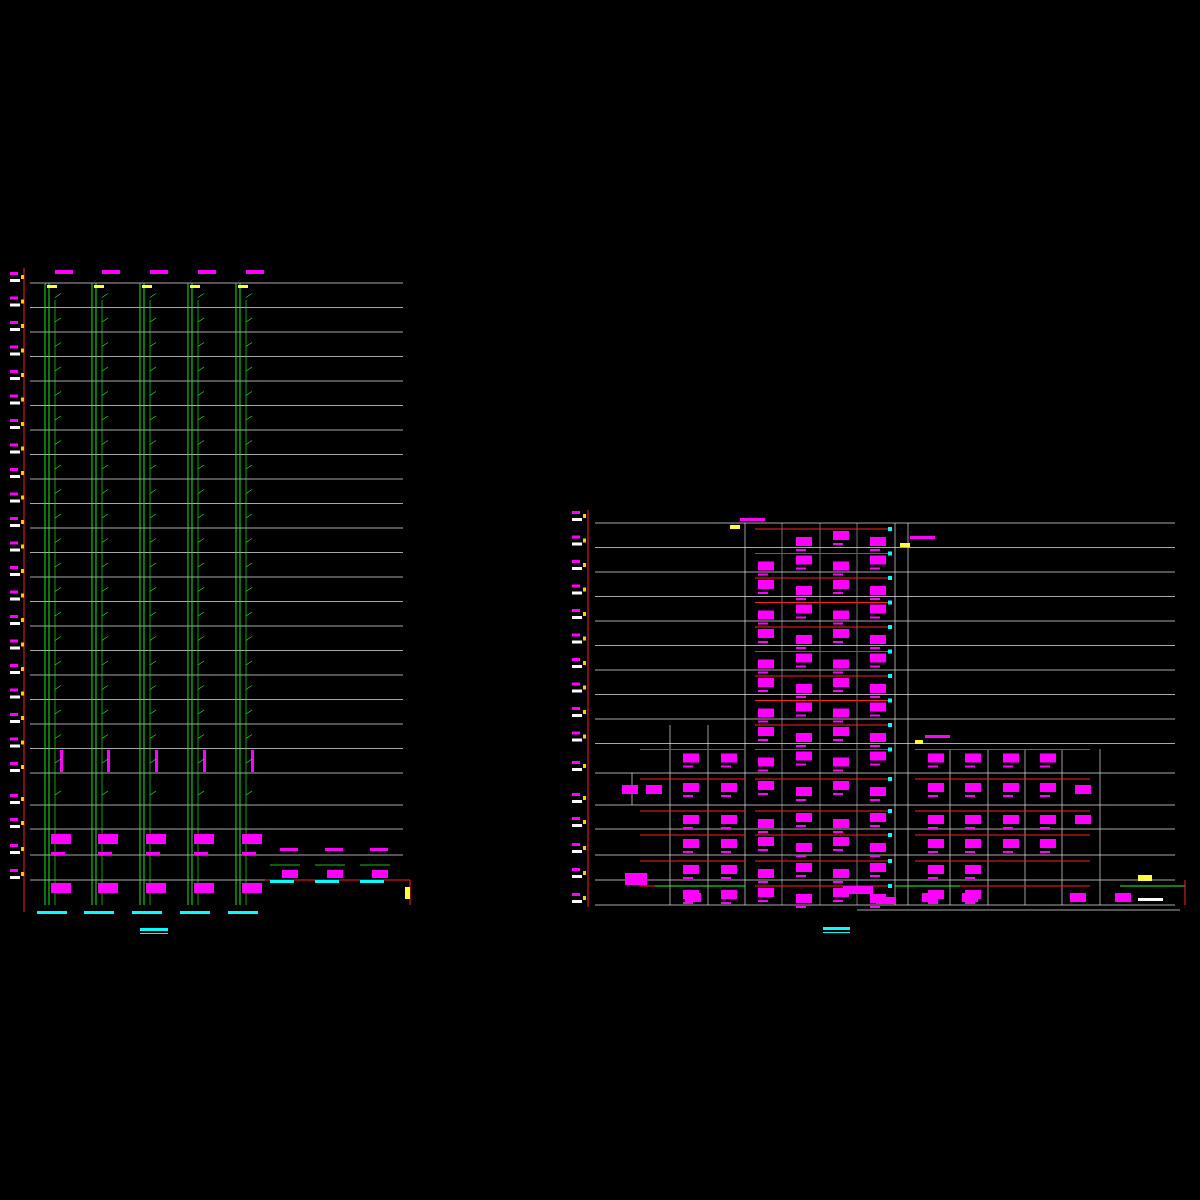  I want to click on drawing-title, so click(836, 928).